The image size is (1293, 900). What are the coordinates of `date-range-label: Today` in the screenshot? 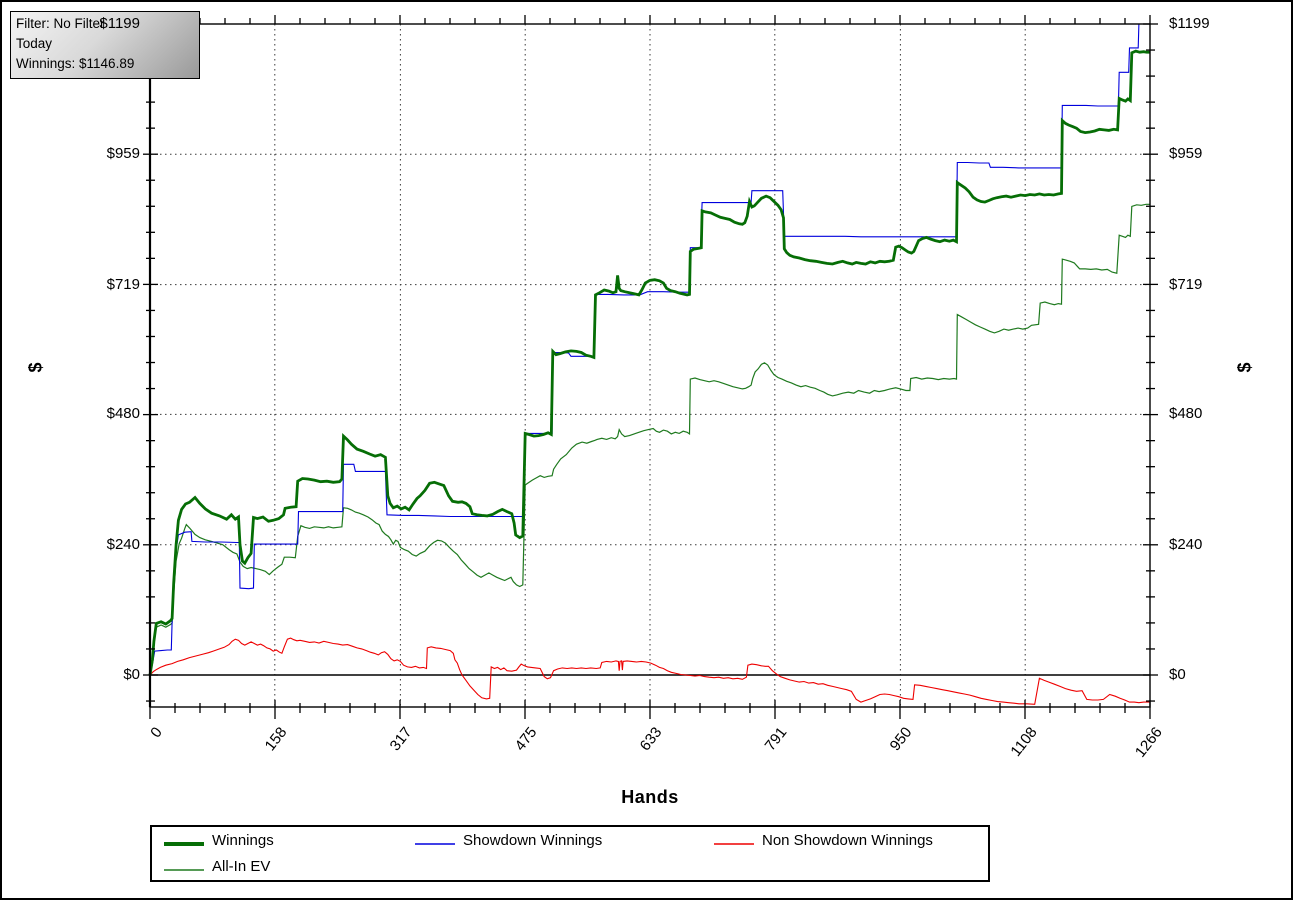 It's located at (34, 43).